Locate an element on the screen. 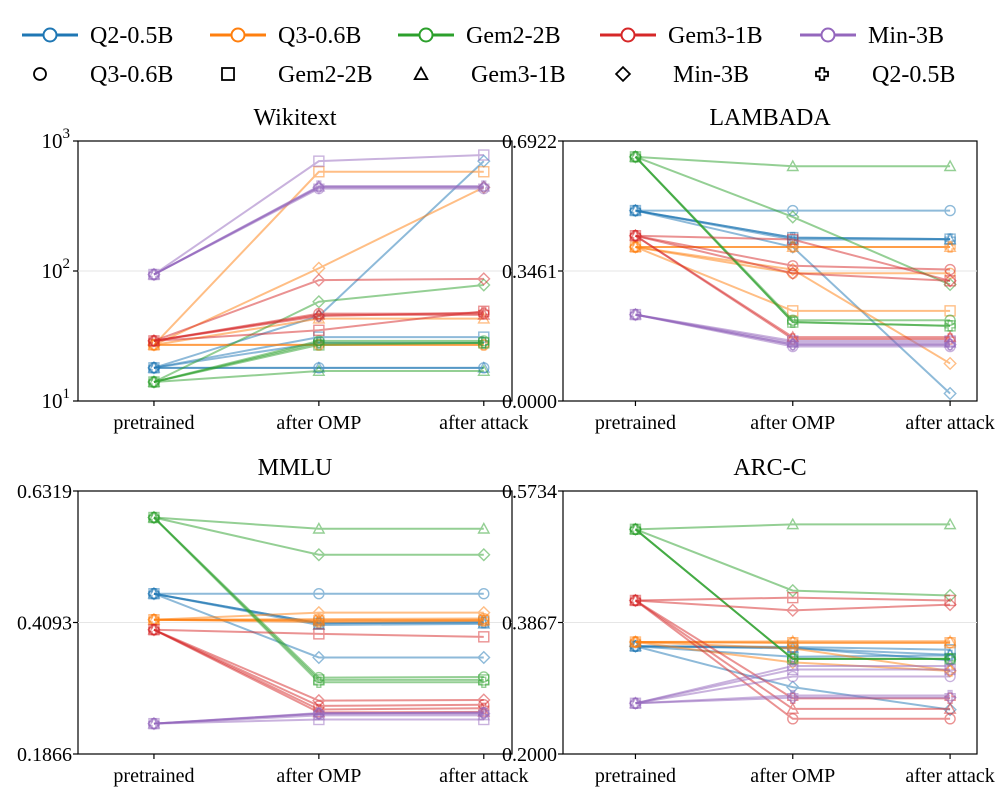  plus-marker-icon is located at coordinates (822, 74).